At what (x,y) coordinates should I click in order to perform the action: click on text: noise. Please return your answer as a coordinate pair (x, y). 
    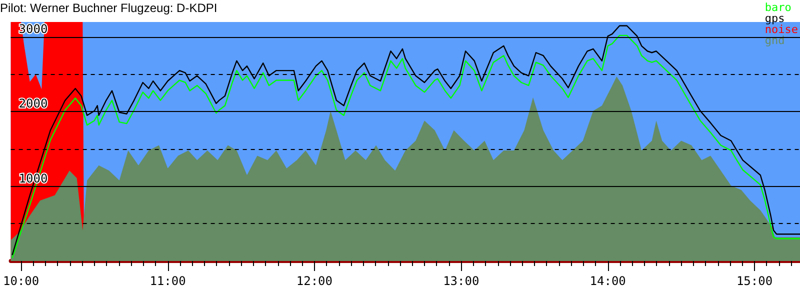
    Looking at the image, I should click on (781, 29).